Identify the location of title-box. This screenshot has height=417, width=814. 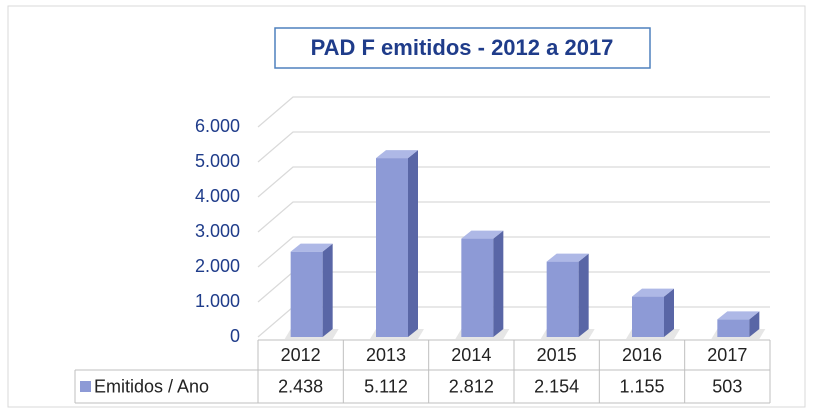
(462, 48).